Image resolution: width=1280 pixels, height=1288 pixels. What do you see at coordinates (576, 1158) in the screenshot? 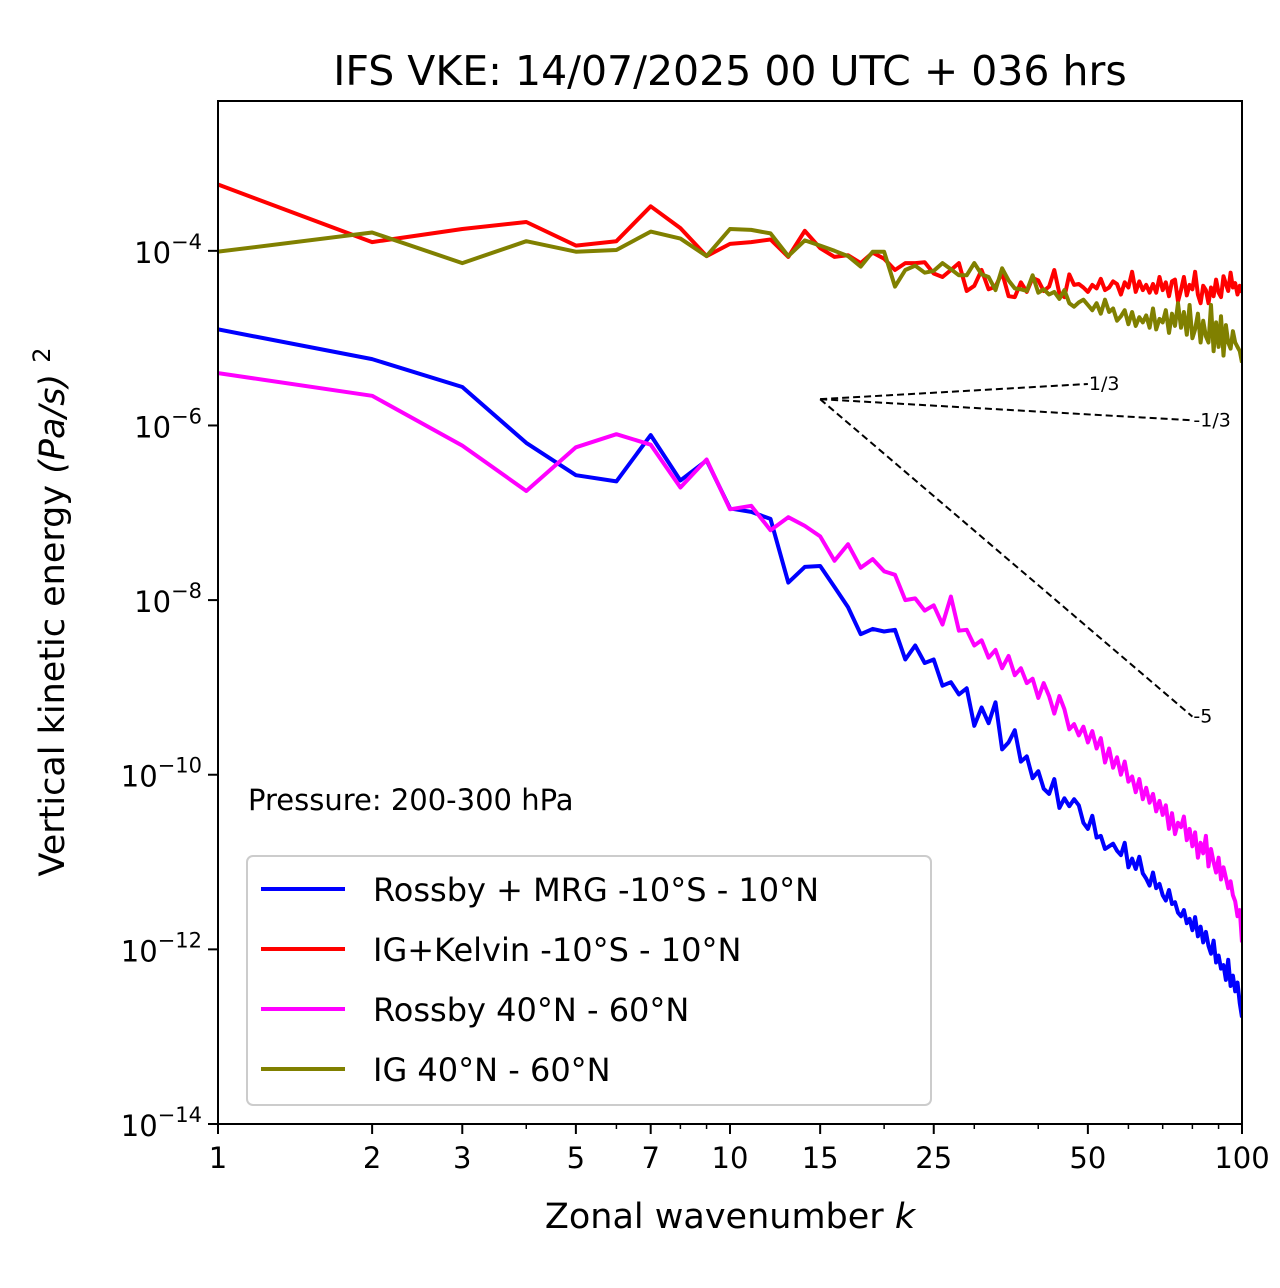
I see `x-tick-label: 5` at bounding box center [576, 1158].